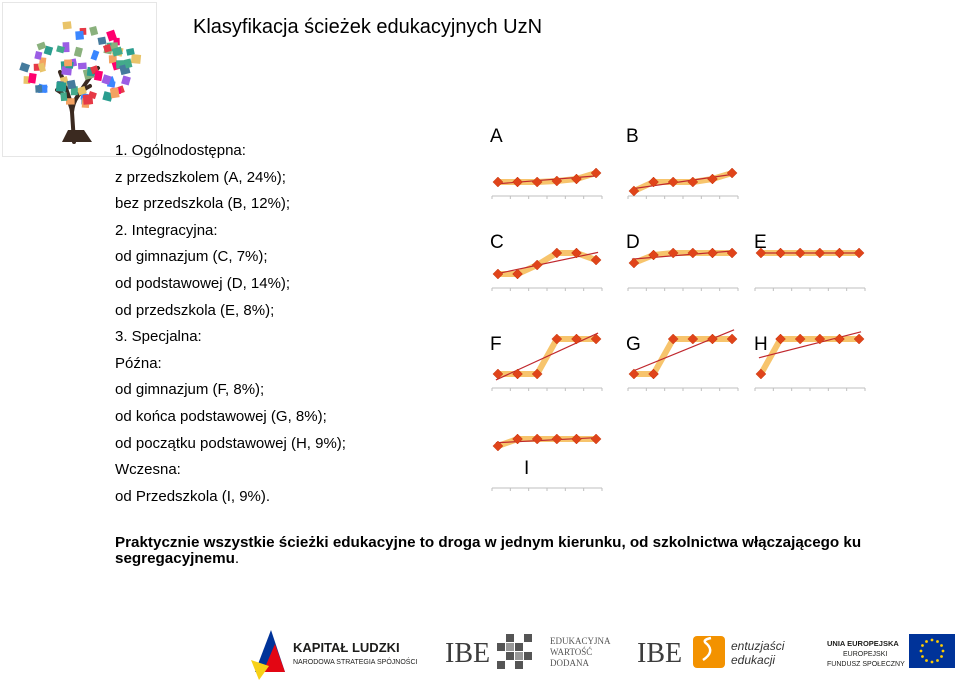  Describe the element at coordinates (148, 470) in the screenshot. I see `list-item: Wczesna:` at that location.